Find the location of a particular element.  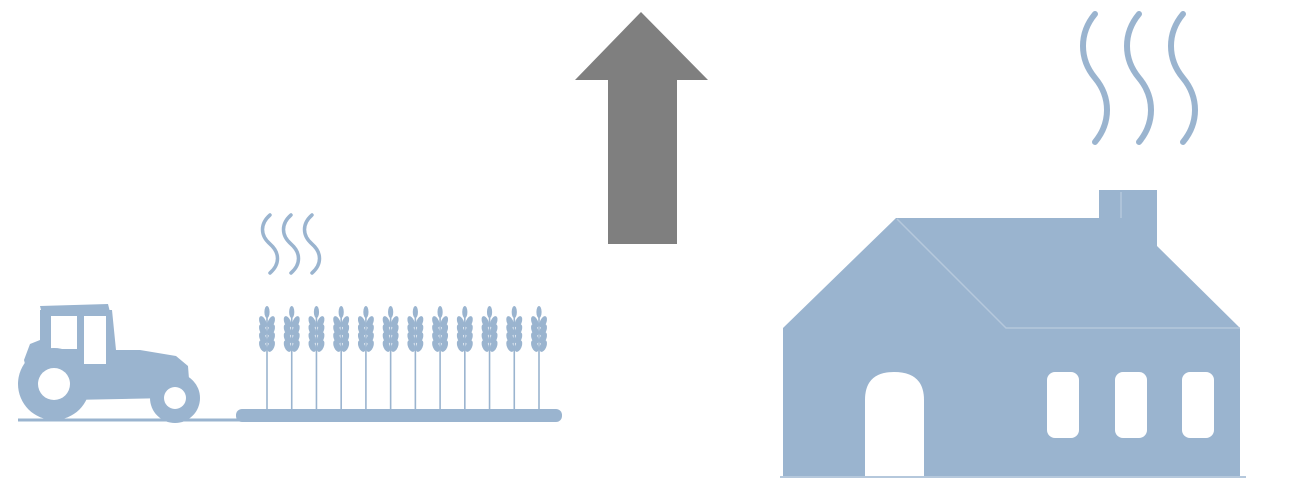

chimney-smoke-icon is located at coordinates (1139, 78).